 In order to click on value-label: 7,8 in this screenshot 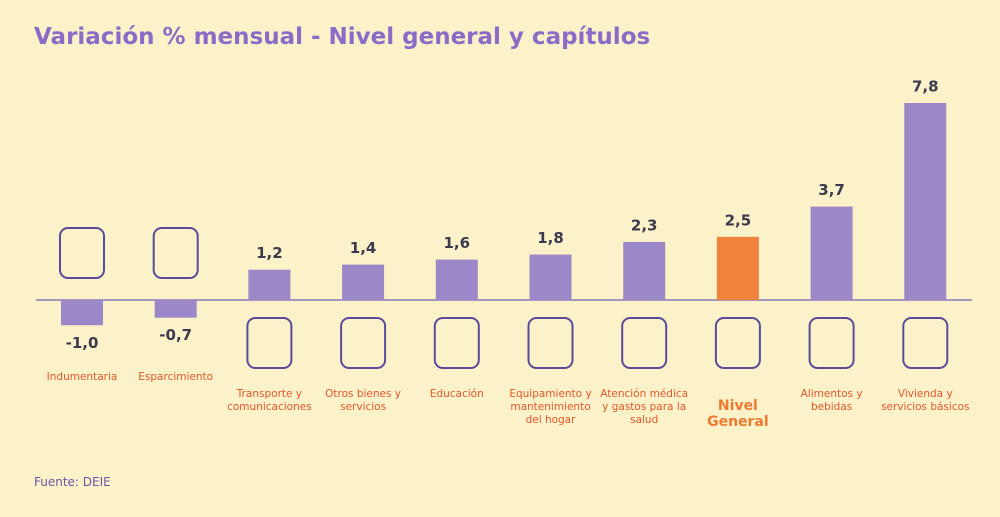, I will do `click(925, 87)`.